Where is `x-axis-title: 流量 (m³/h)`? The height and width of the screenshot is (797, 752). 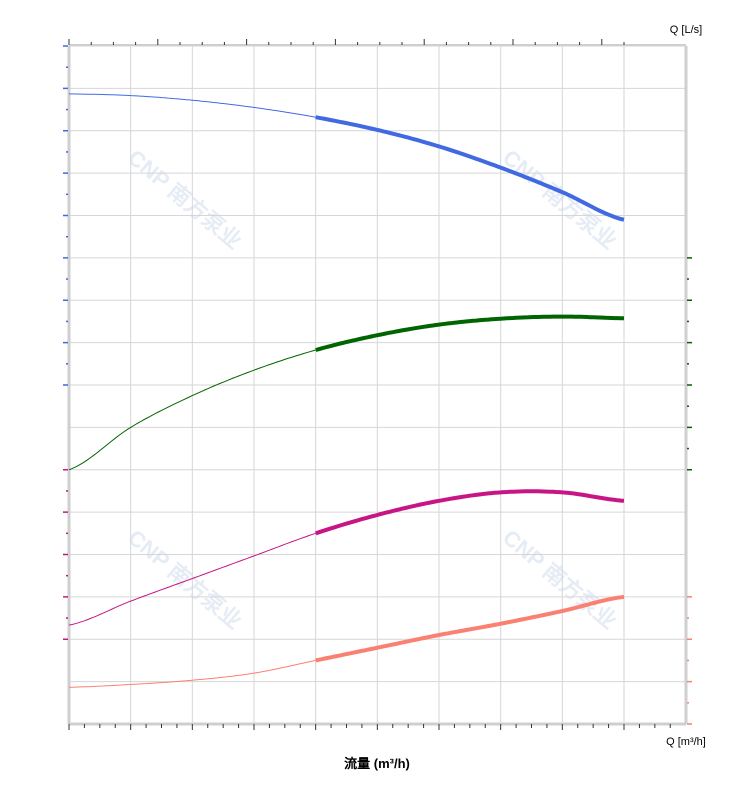 x-axis-title: 流量 (m³/h) is located at coordinates (377, 763).